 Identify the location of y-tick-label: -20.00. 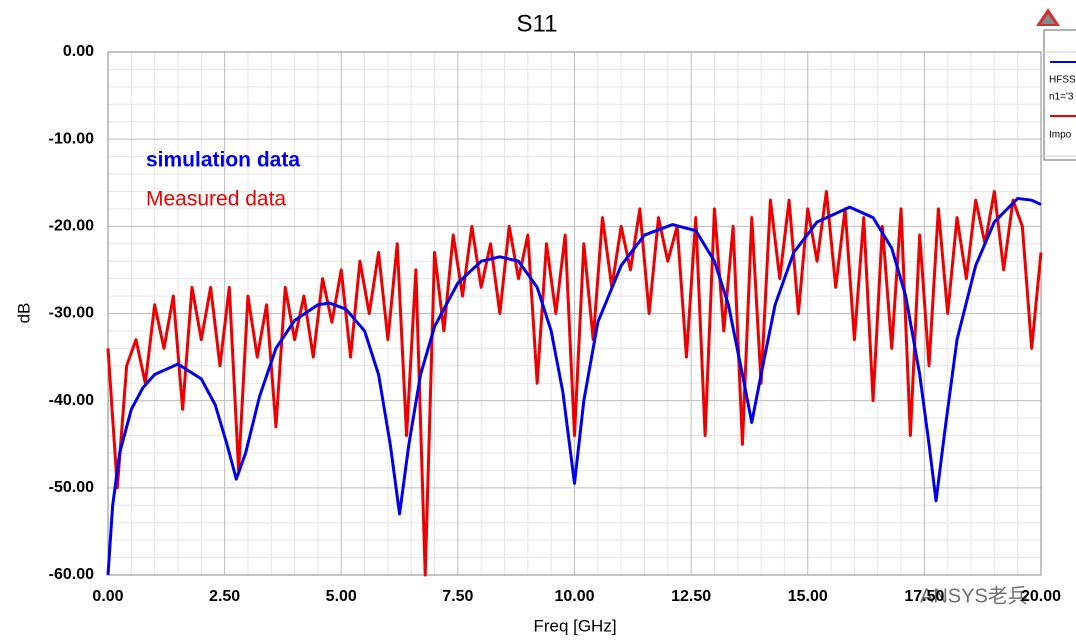
(71, 226).